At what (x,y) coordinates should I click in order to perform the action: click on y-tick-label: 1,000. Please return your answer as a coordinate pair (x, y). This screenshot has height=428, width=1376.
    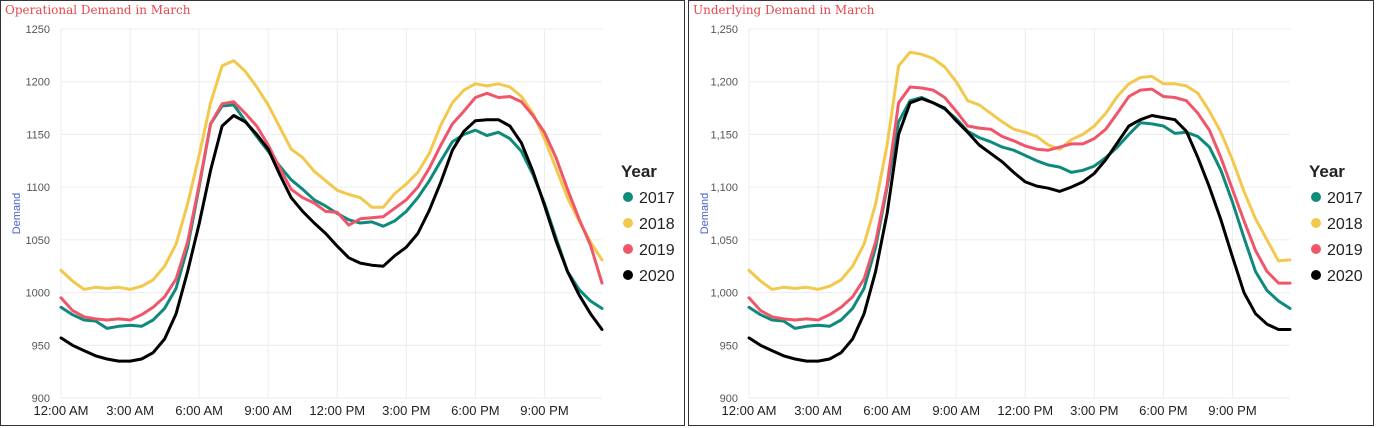
    Looking at the image, I should click on (724, 294).